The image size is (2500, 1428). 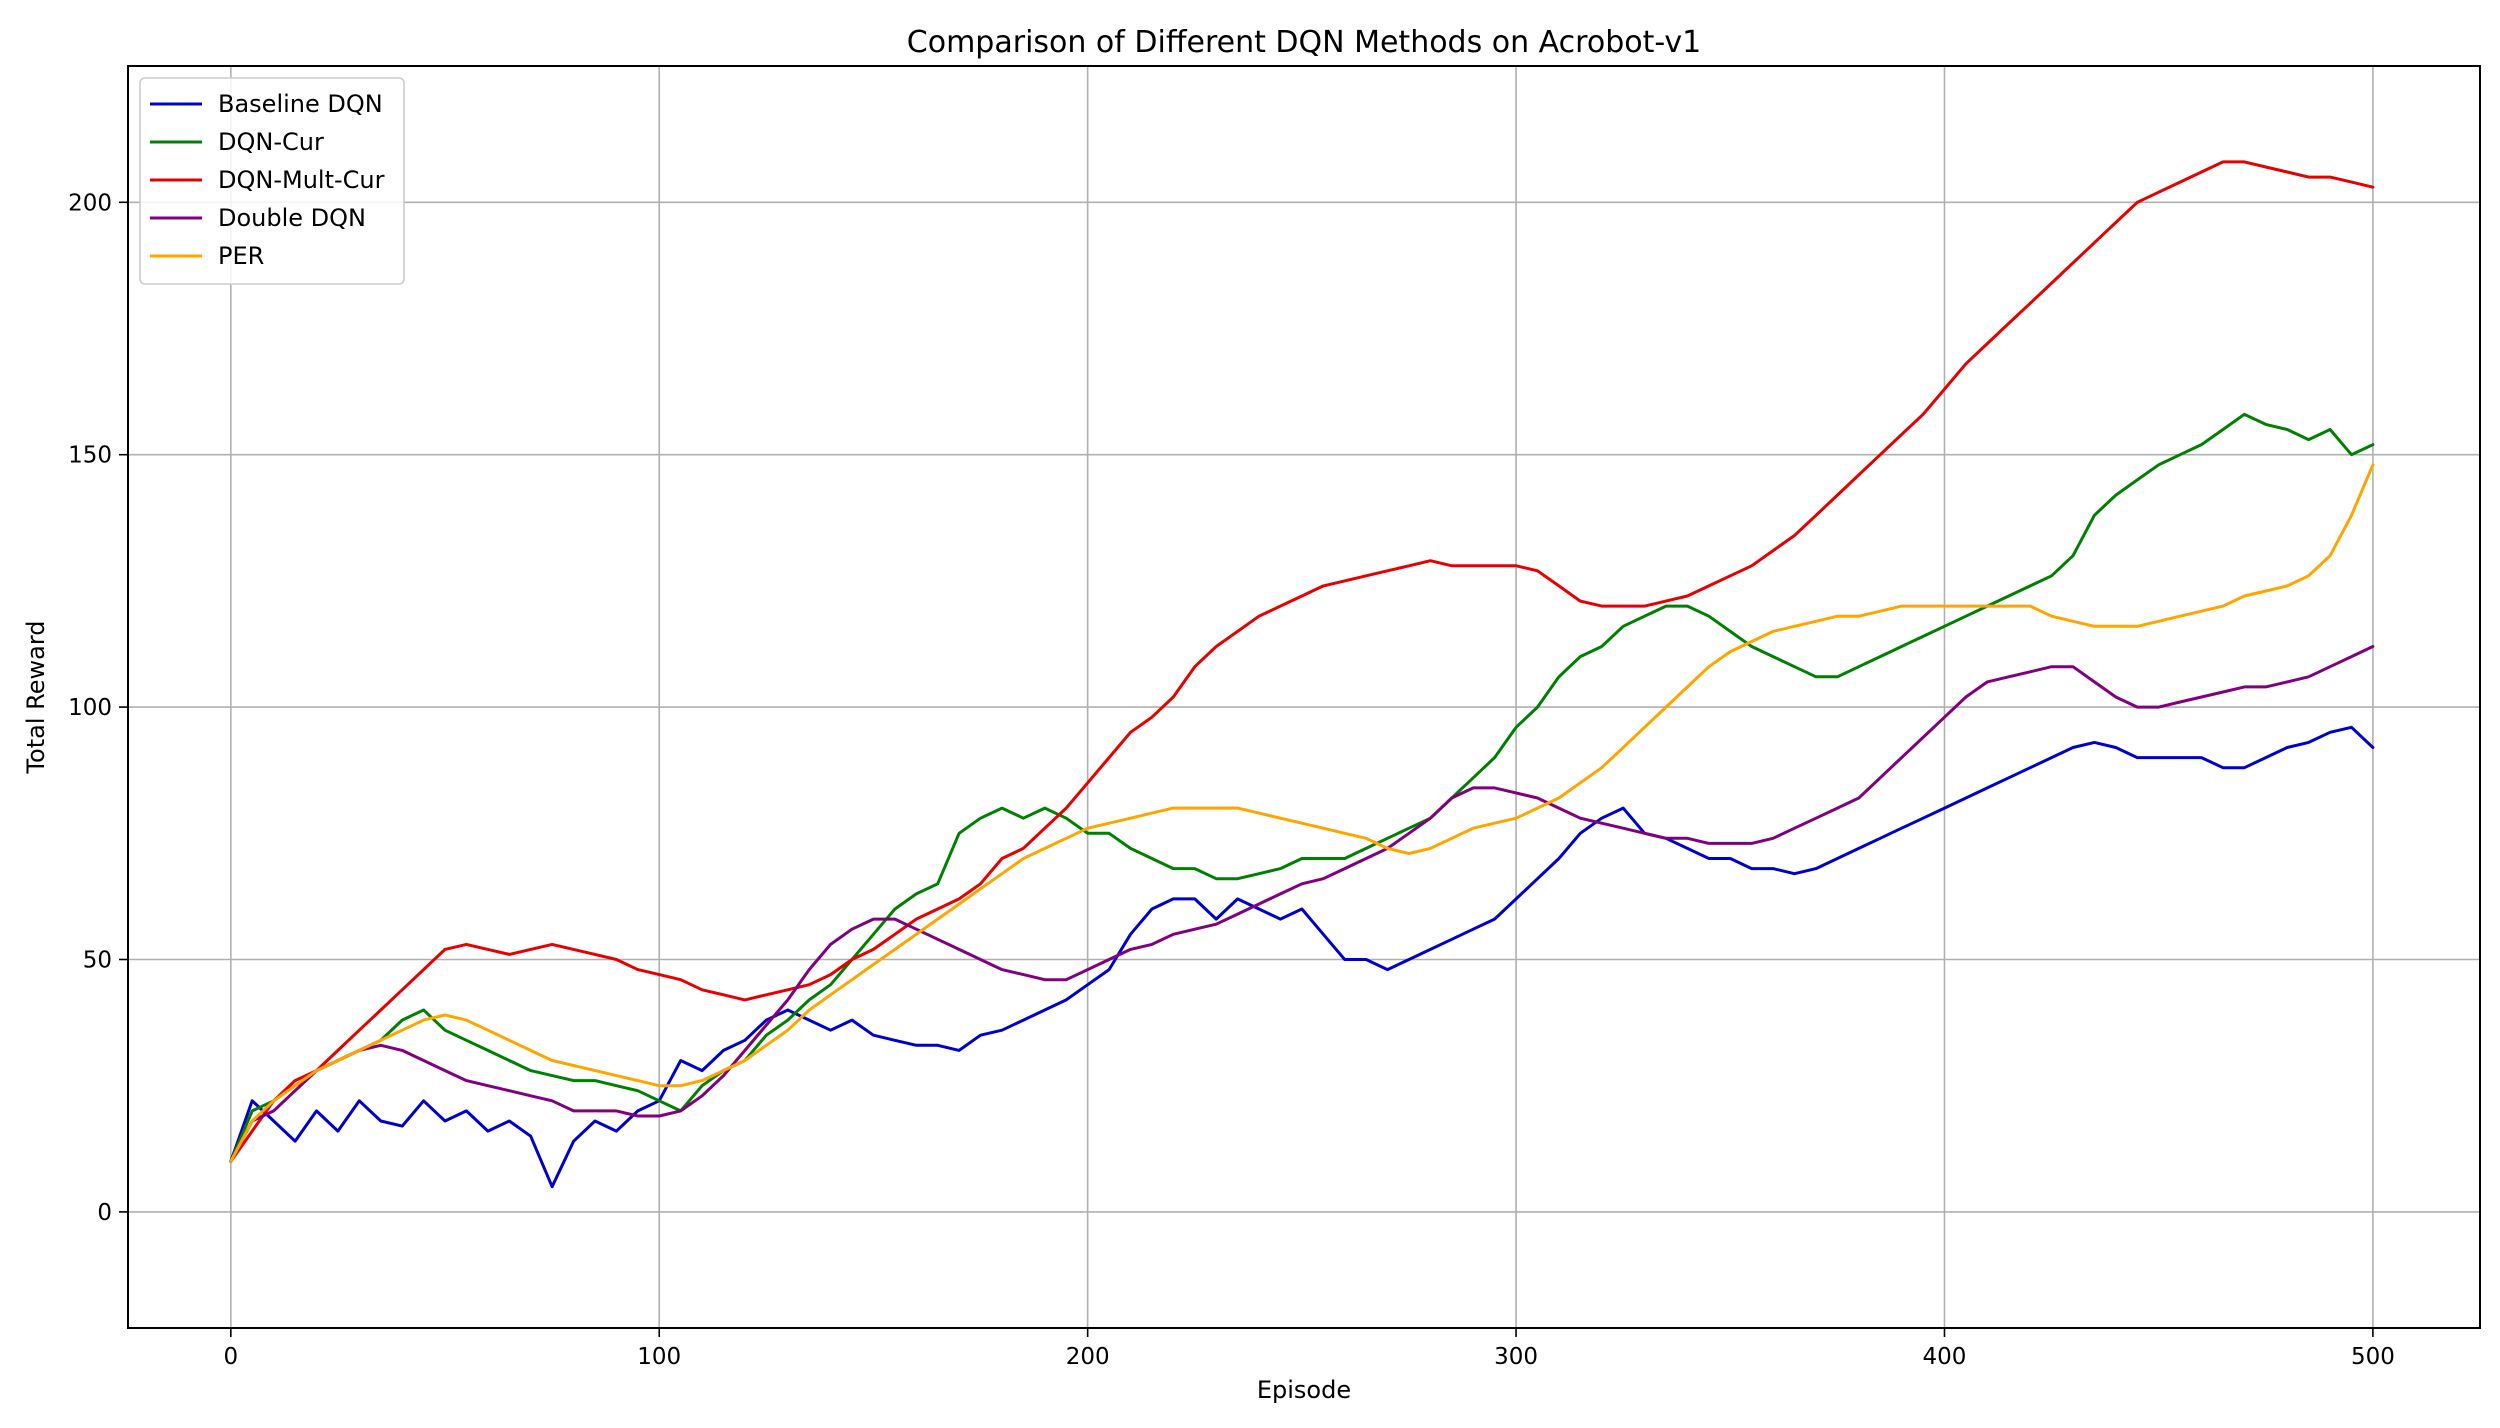 What do you see at coordinates (292, 218) in the screenshot?
I see `legend-entry-label: Double DQN` at bounding box center [292, 218].